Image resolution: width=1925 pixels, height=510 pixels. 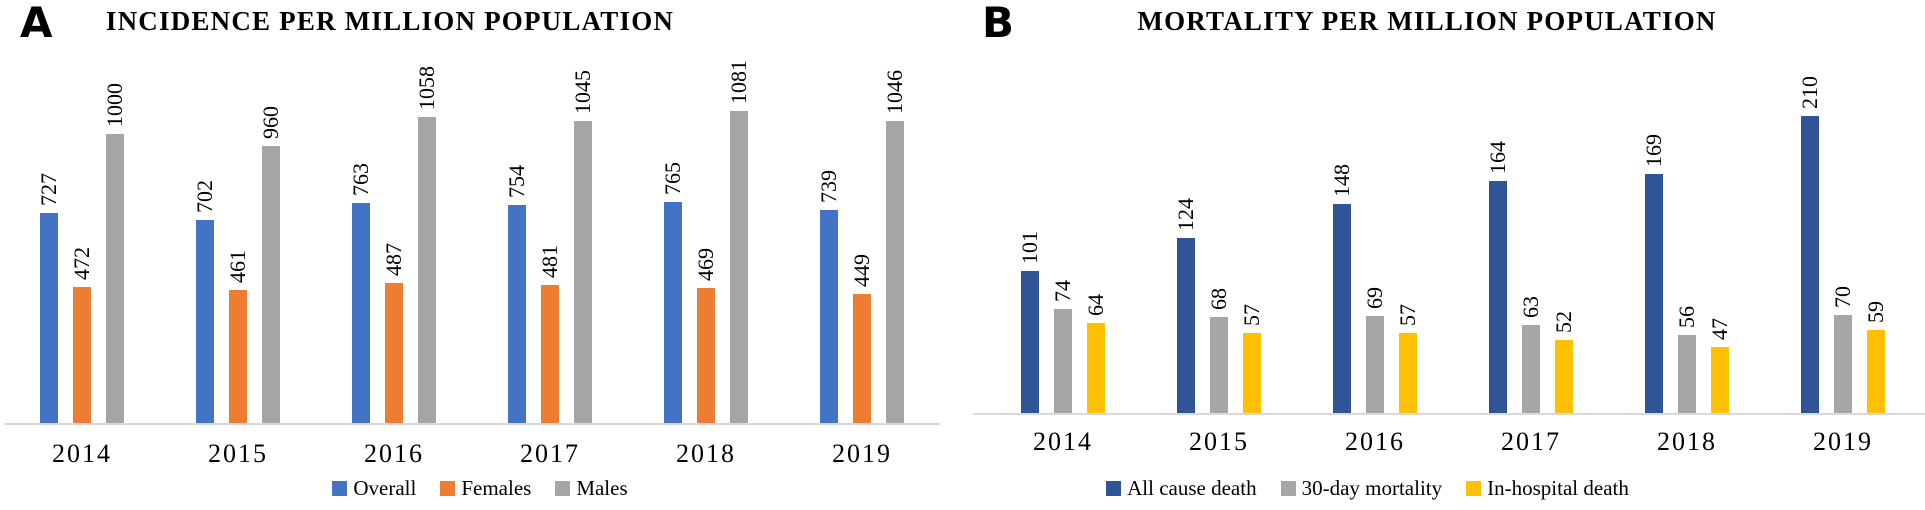 What do you see at coordinates (1809, 92) in the screenshot?
I see `bar-value-label: 210` at bounding box center [1809, 92].